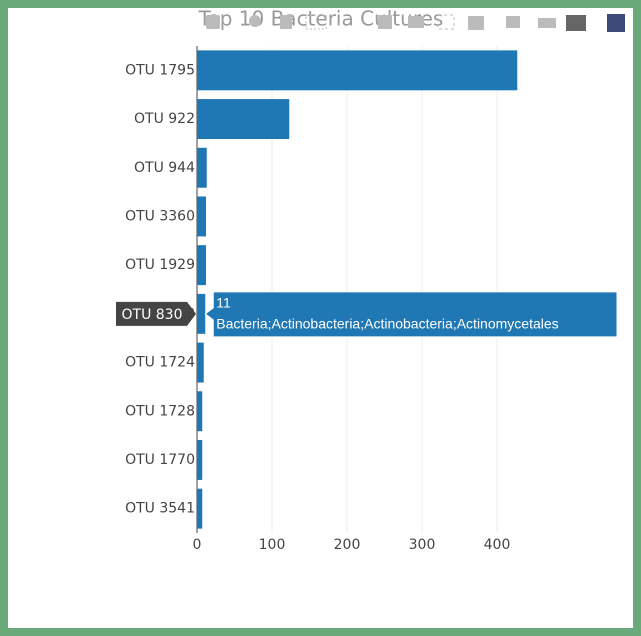 Image resolution: width=641 pixels, height=636 pixels. What do you see at coordinates (160, 460) in the screenshot?
I see `y-tick-label: OTU 1770` at bounding box center [160, 460].